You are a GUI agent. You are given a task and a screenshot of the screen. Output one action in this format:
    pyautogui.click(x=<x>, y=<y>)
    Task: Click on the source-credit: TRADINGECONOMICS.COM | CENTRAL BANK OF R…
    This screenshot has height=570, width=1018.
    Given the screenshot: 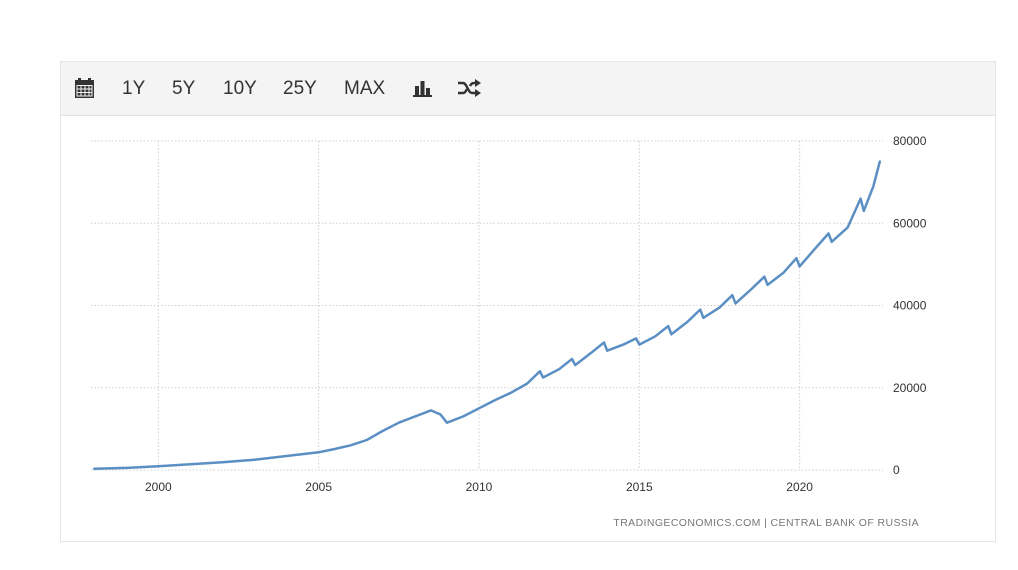 What is the action you would take?
    pyautogui.click(x=766, y=523)
    